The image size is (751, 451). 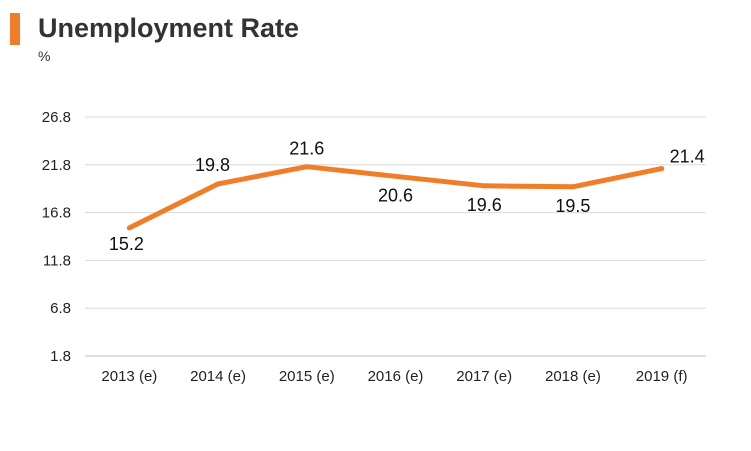 What do you see at coordinates (218, 376) in the screenshot?
I see `x-tick-label: 2014 (e)` at bounding box center [218, 376].